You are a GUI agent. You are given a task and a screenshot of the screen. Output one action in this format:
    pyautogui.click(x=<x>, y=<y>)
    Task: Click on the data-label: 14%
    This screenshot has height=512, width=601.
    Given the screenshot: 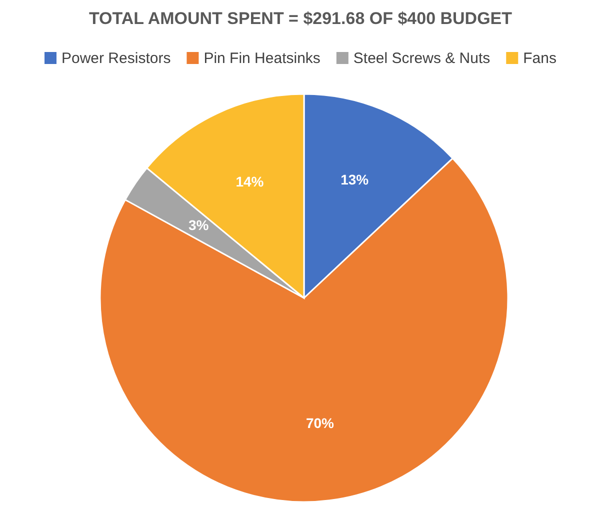 What is the action you would take?
    pyautogui.click(x=250, y=181)
    